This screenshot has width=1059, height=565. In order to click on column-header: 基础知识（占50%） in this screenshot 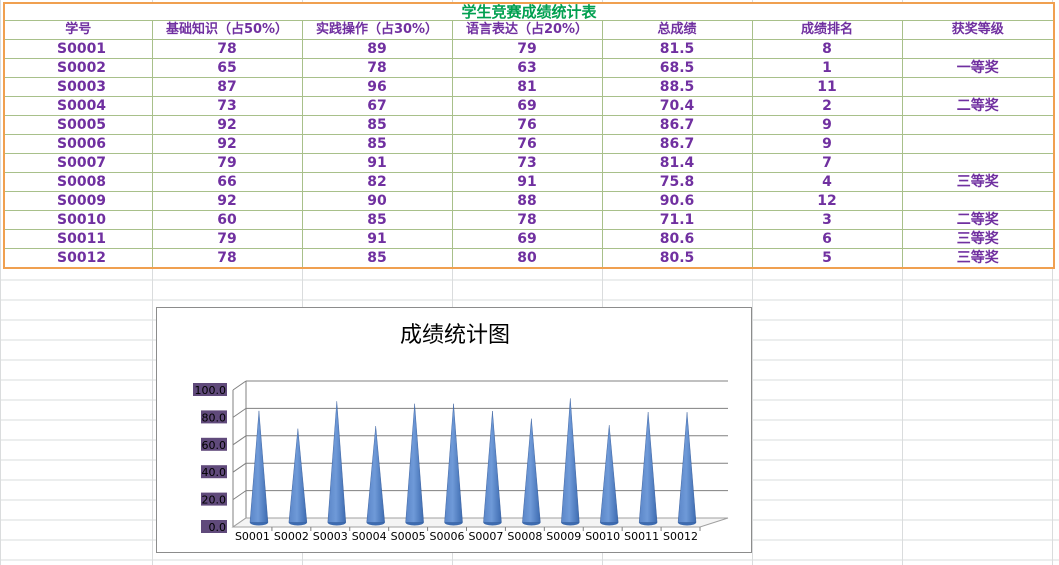, I will do `click(227, 30)`.